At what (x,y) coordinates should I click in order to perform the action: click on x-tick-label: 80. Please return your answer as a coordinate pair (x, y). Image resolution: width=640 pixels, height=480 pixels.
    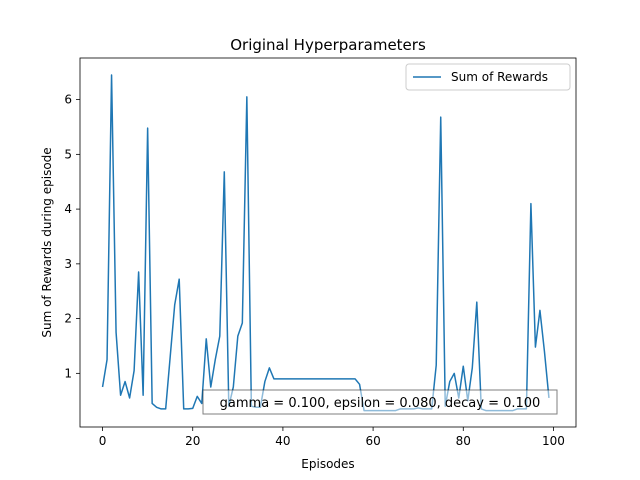
    Looking at the image, I should click on (463, 441).